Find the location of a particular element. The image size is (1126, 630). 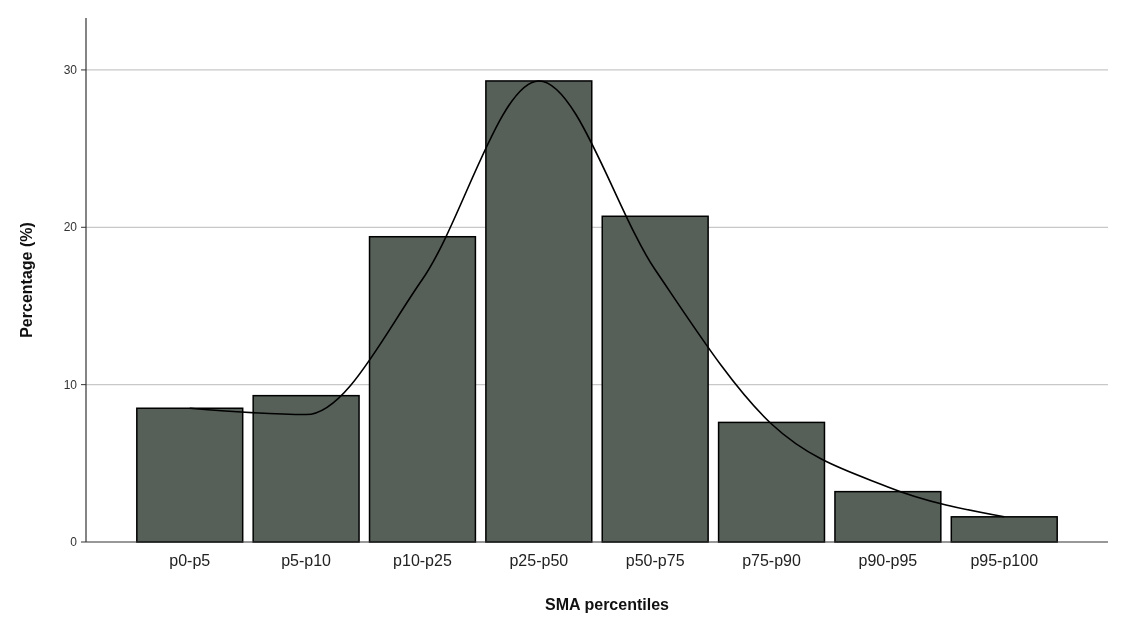

y-axis-title: Percentage (%) is located at coordinates (26, 280).